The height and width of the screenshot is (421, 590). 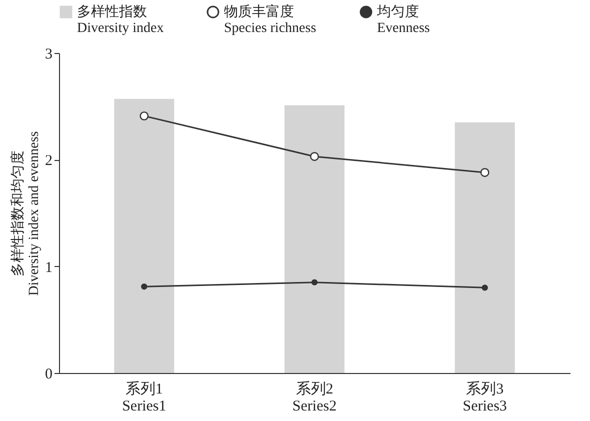 I want to click on y-tick-label: 1, so click(x=48, y=268).